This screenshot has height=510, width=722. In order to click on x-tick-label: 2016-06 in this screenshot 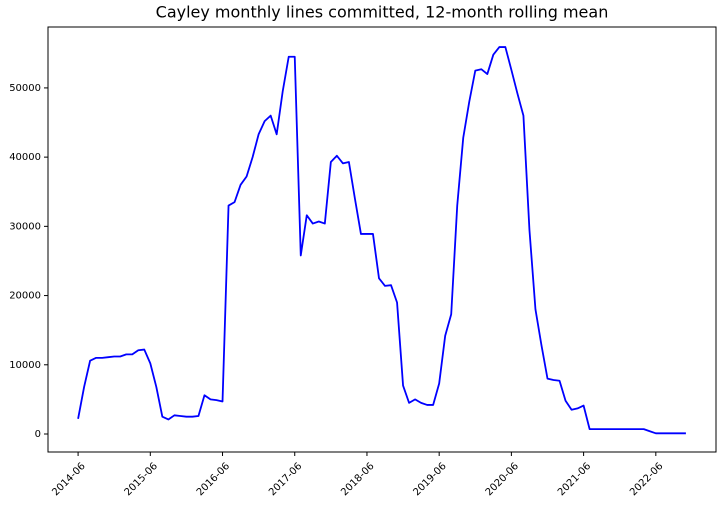, I will do `click(213, 479)`.